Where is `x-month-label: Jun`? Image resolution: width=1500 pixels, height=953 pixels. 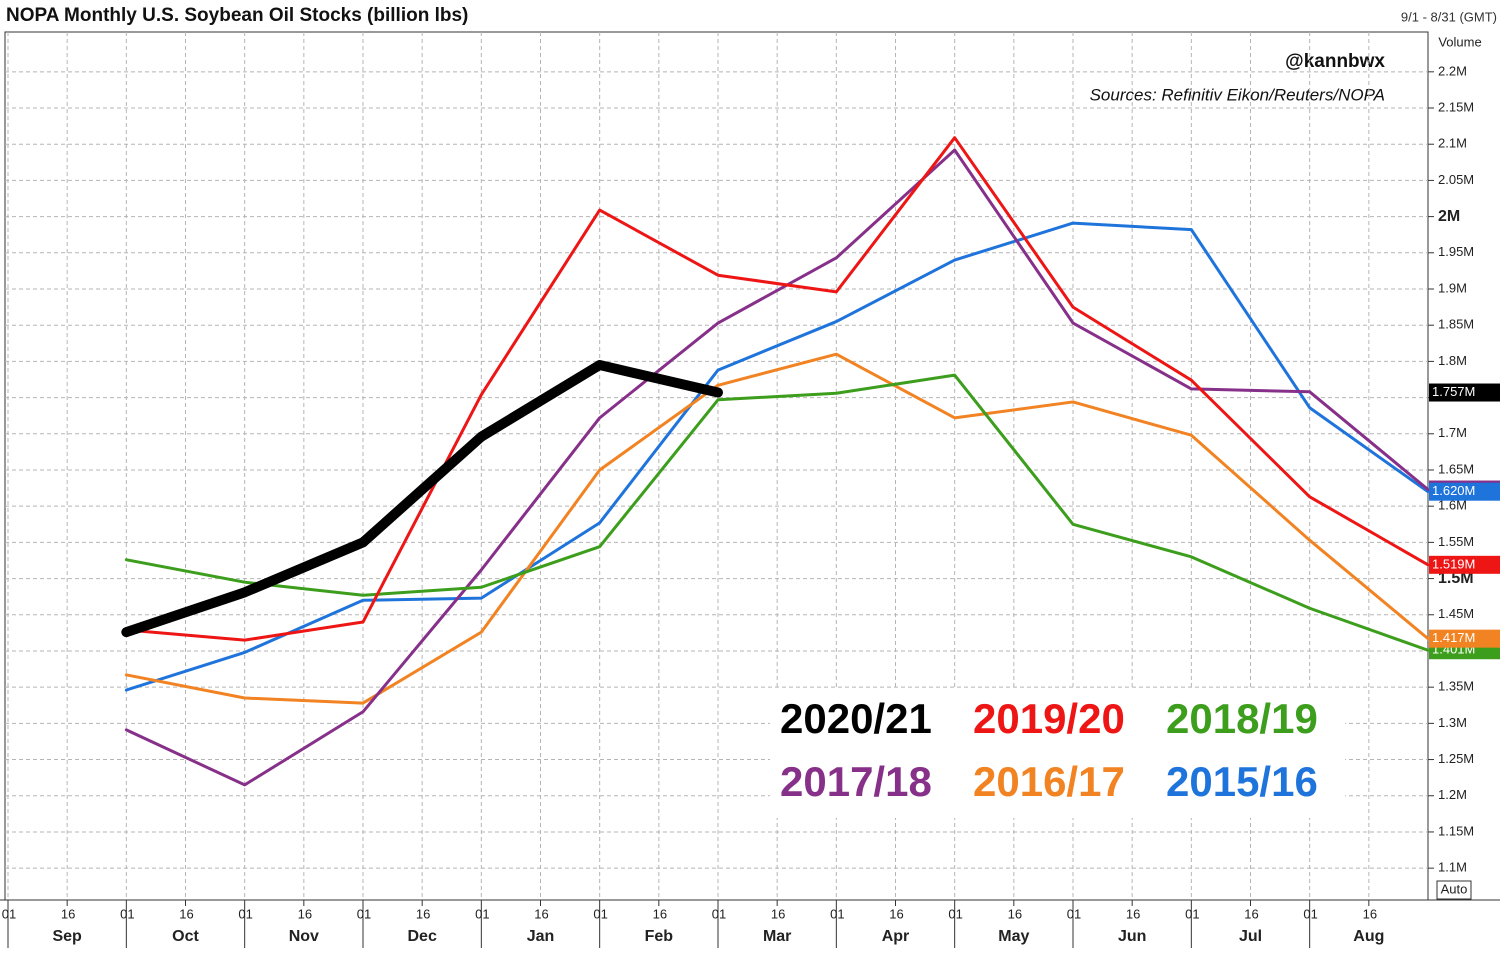 x-month-label: Jun is located at coordinates (1132, 936).